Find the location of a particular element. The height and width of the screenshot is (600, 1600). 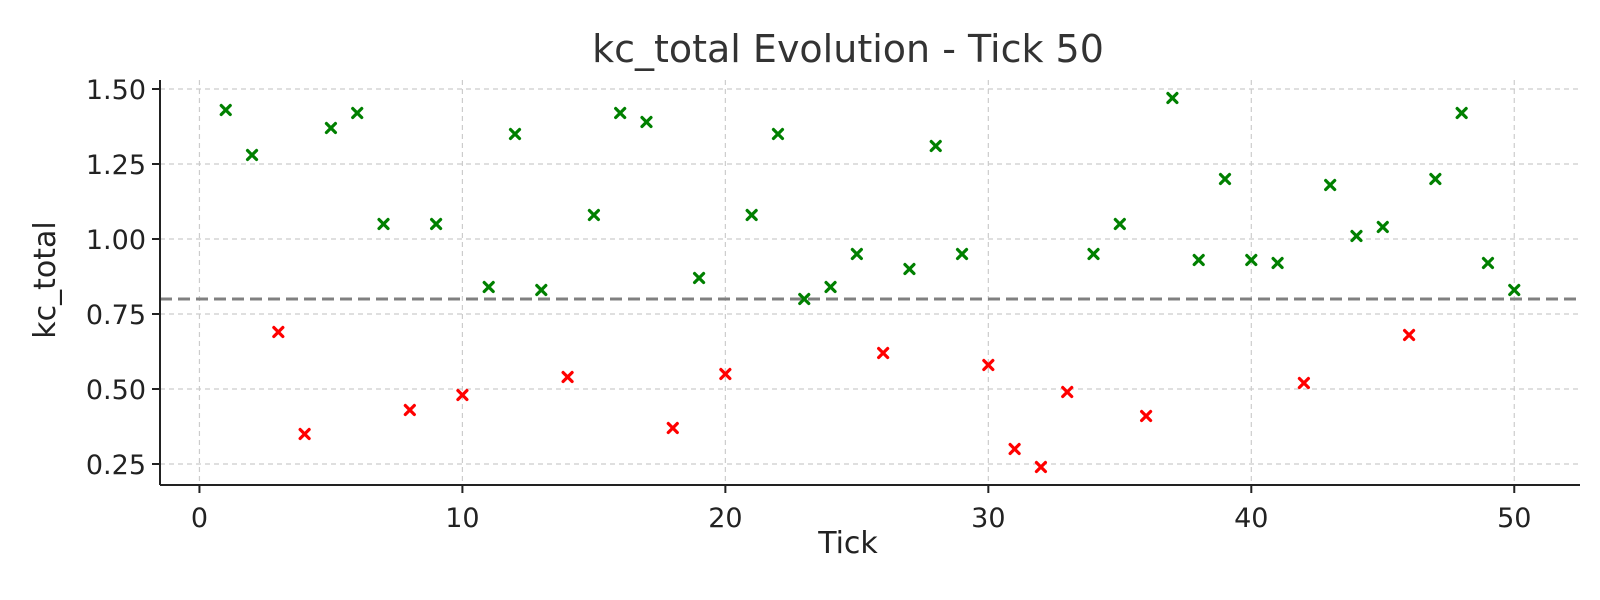

x-tick-label: 30 is located at coordinates (988, 518).